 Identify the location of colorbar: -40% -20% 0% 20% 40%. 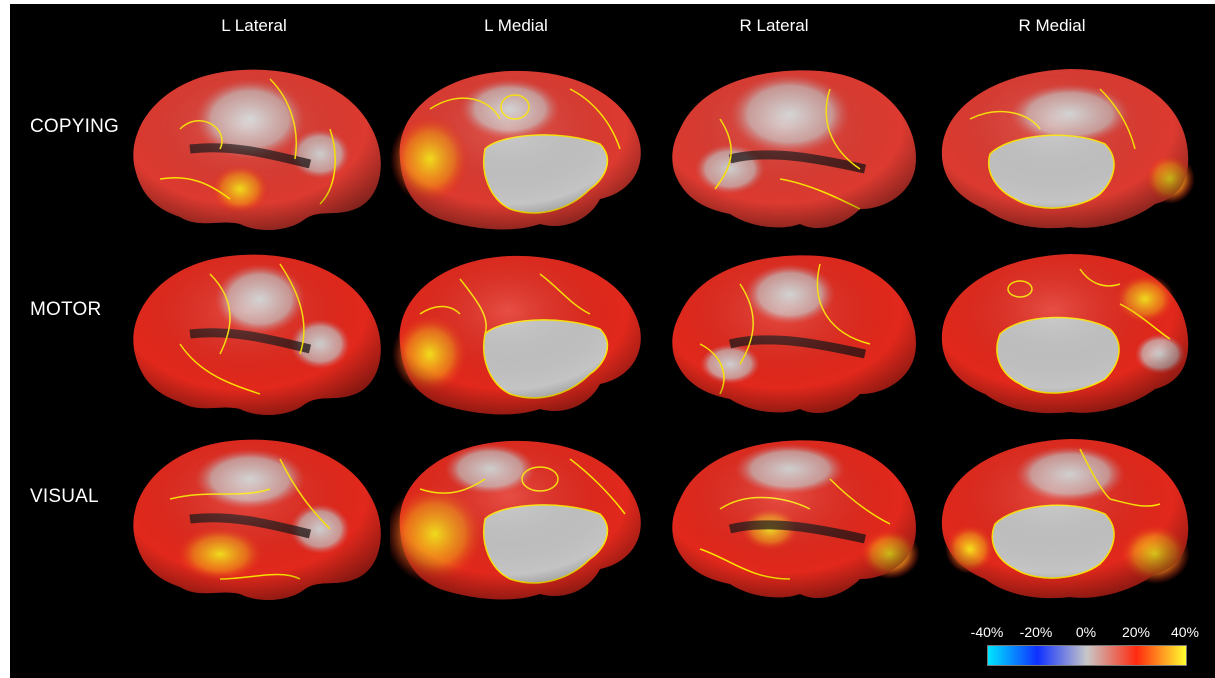
(1090, 649).